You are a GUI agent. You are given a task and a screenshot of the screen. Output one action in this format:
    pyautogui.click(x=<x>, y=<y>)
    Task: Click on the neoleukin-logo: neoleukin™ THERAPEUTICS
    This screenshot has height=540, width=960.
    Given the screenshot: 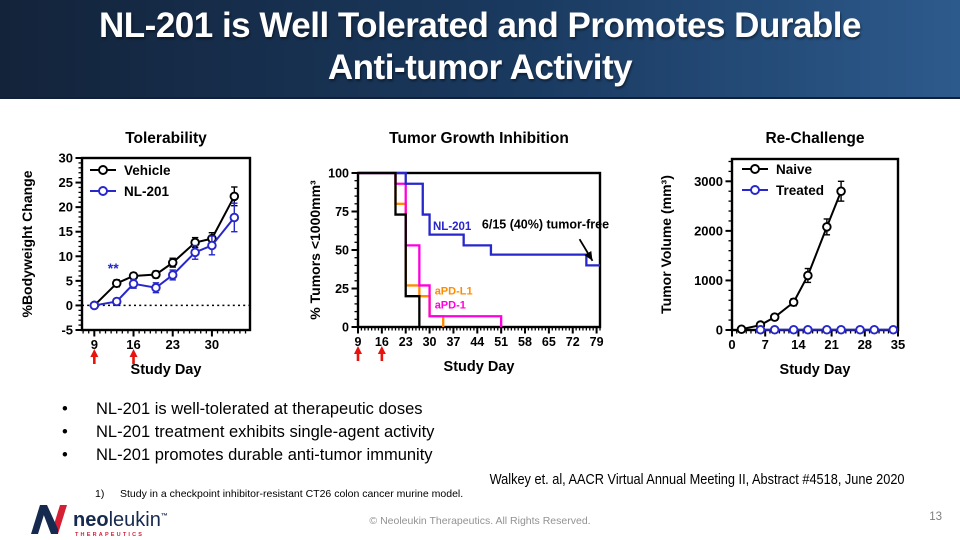 What is the action you would take?
    pyautogui.click(x=103, y=521)
    